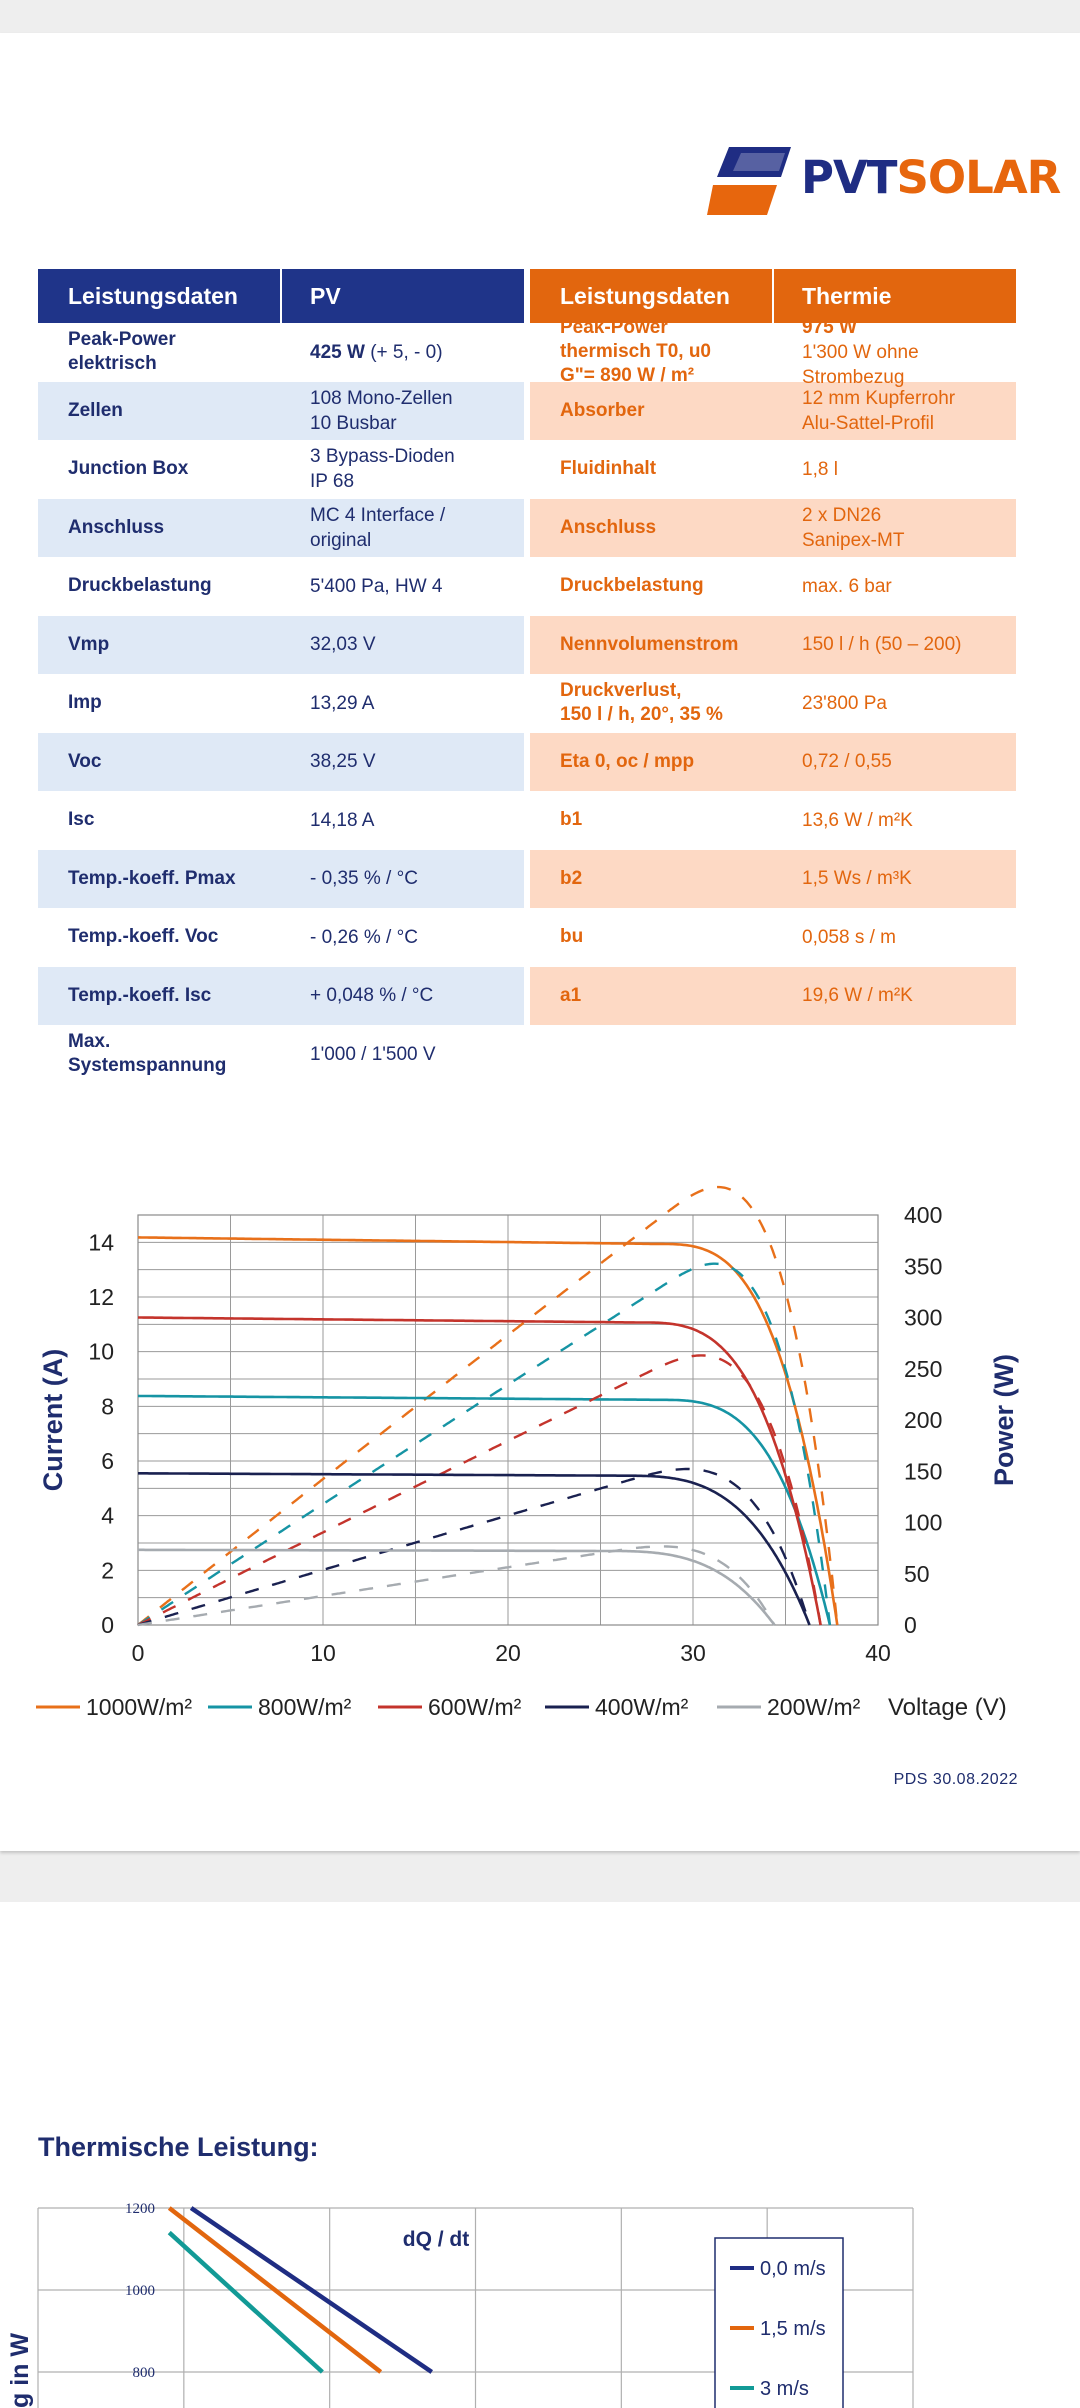  Describe the element at coordinates (844, 703) in the screenshot. I see `thermal-row-value: 23'800 Pa` at that location.